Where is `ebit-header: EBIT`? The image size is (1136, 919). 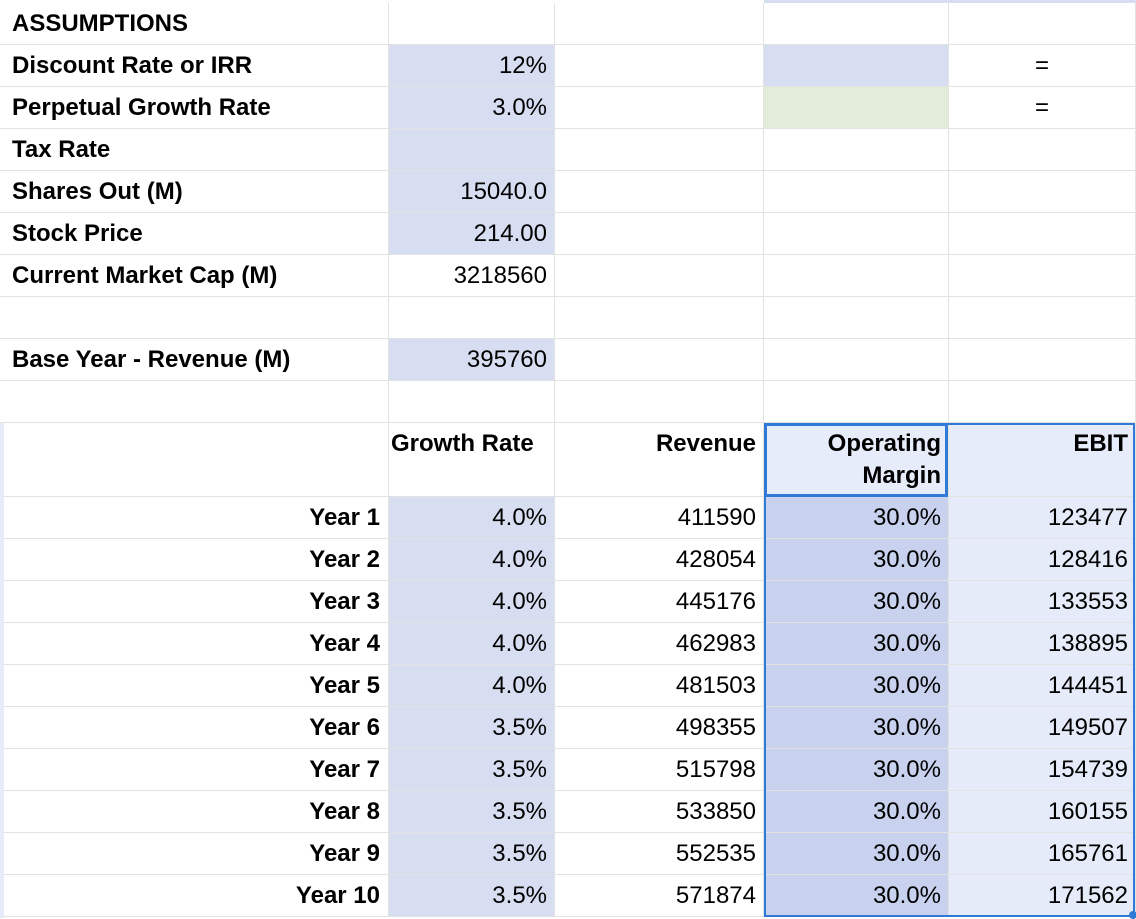 ebit-header: EBIT is located at coordinates (1042, 460).